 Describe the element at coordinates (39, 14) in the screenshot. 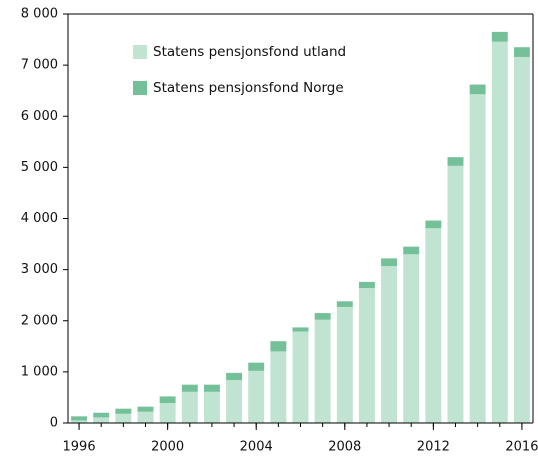

I see `y-tick-label: 8 000` at that location.